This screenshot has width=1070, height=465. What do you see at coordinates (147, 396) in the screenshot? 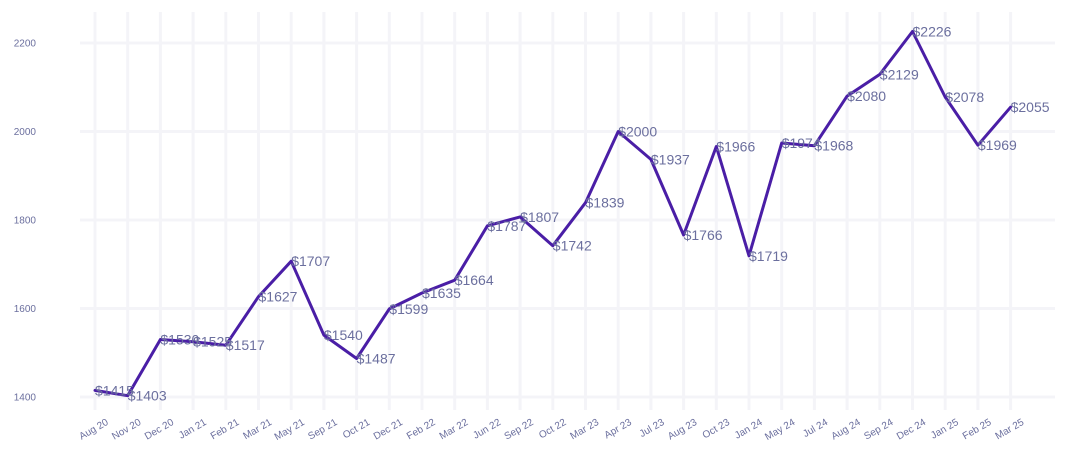
I see `data-label: $1403` at bounding box center [147, 396].